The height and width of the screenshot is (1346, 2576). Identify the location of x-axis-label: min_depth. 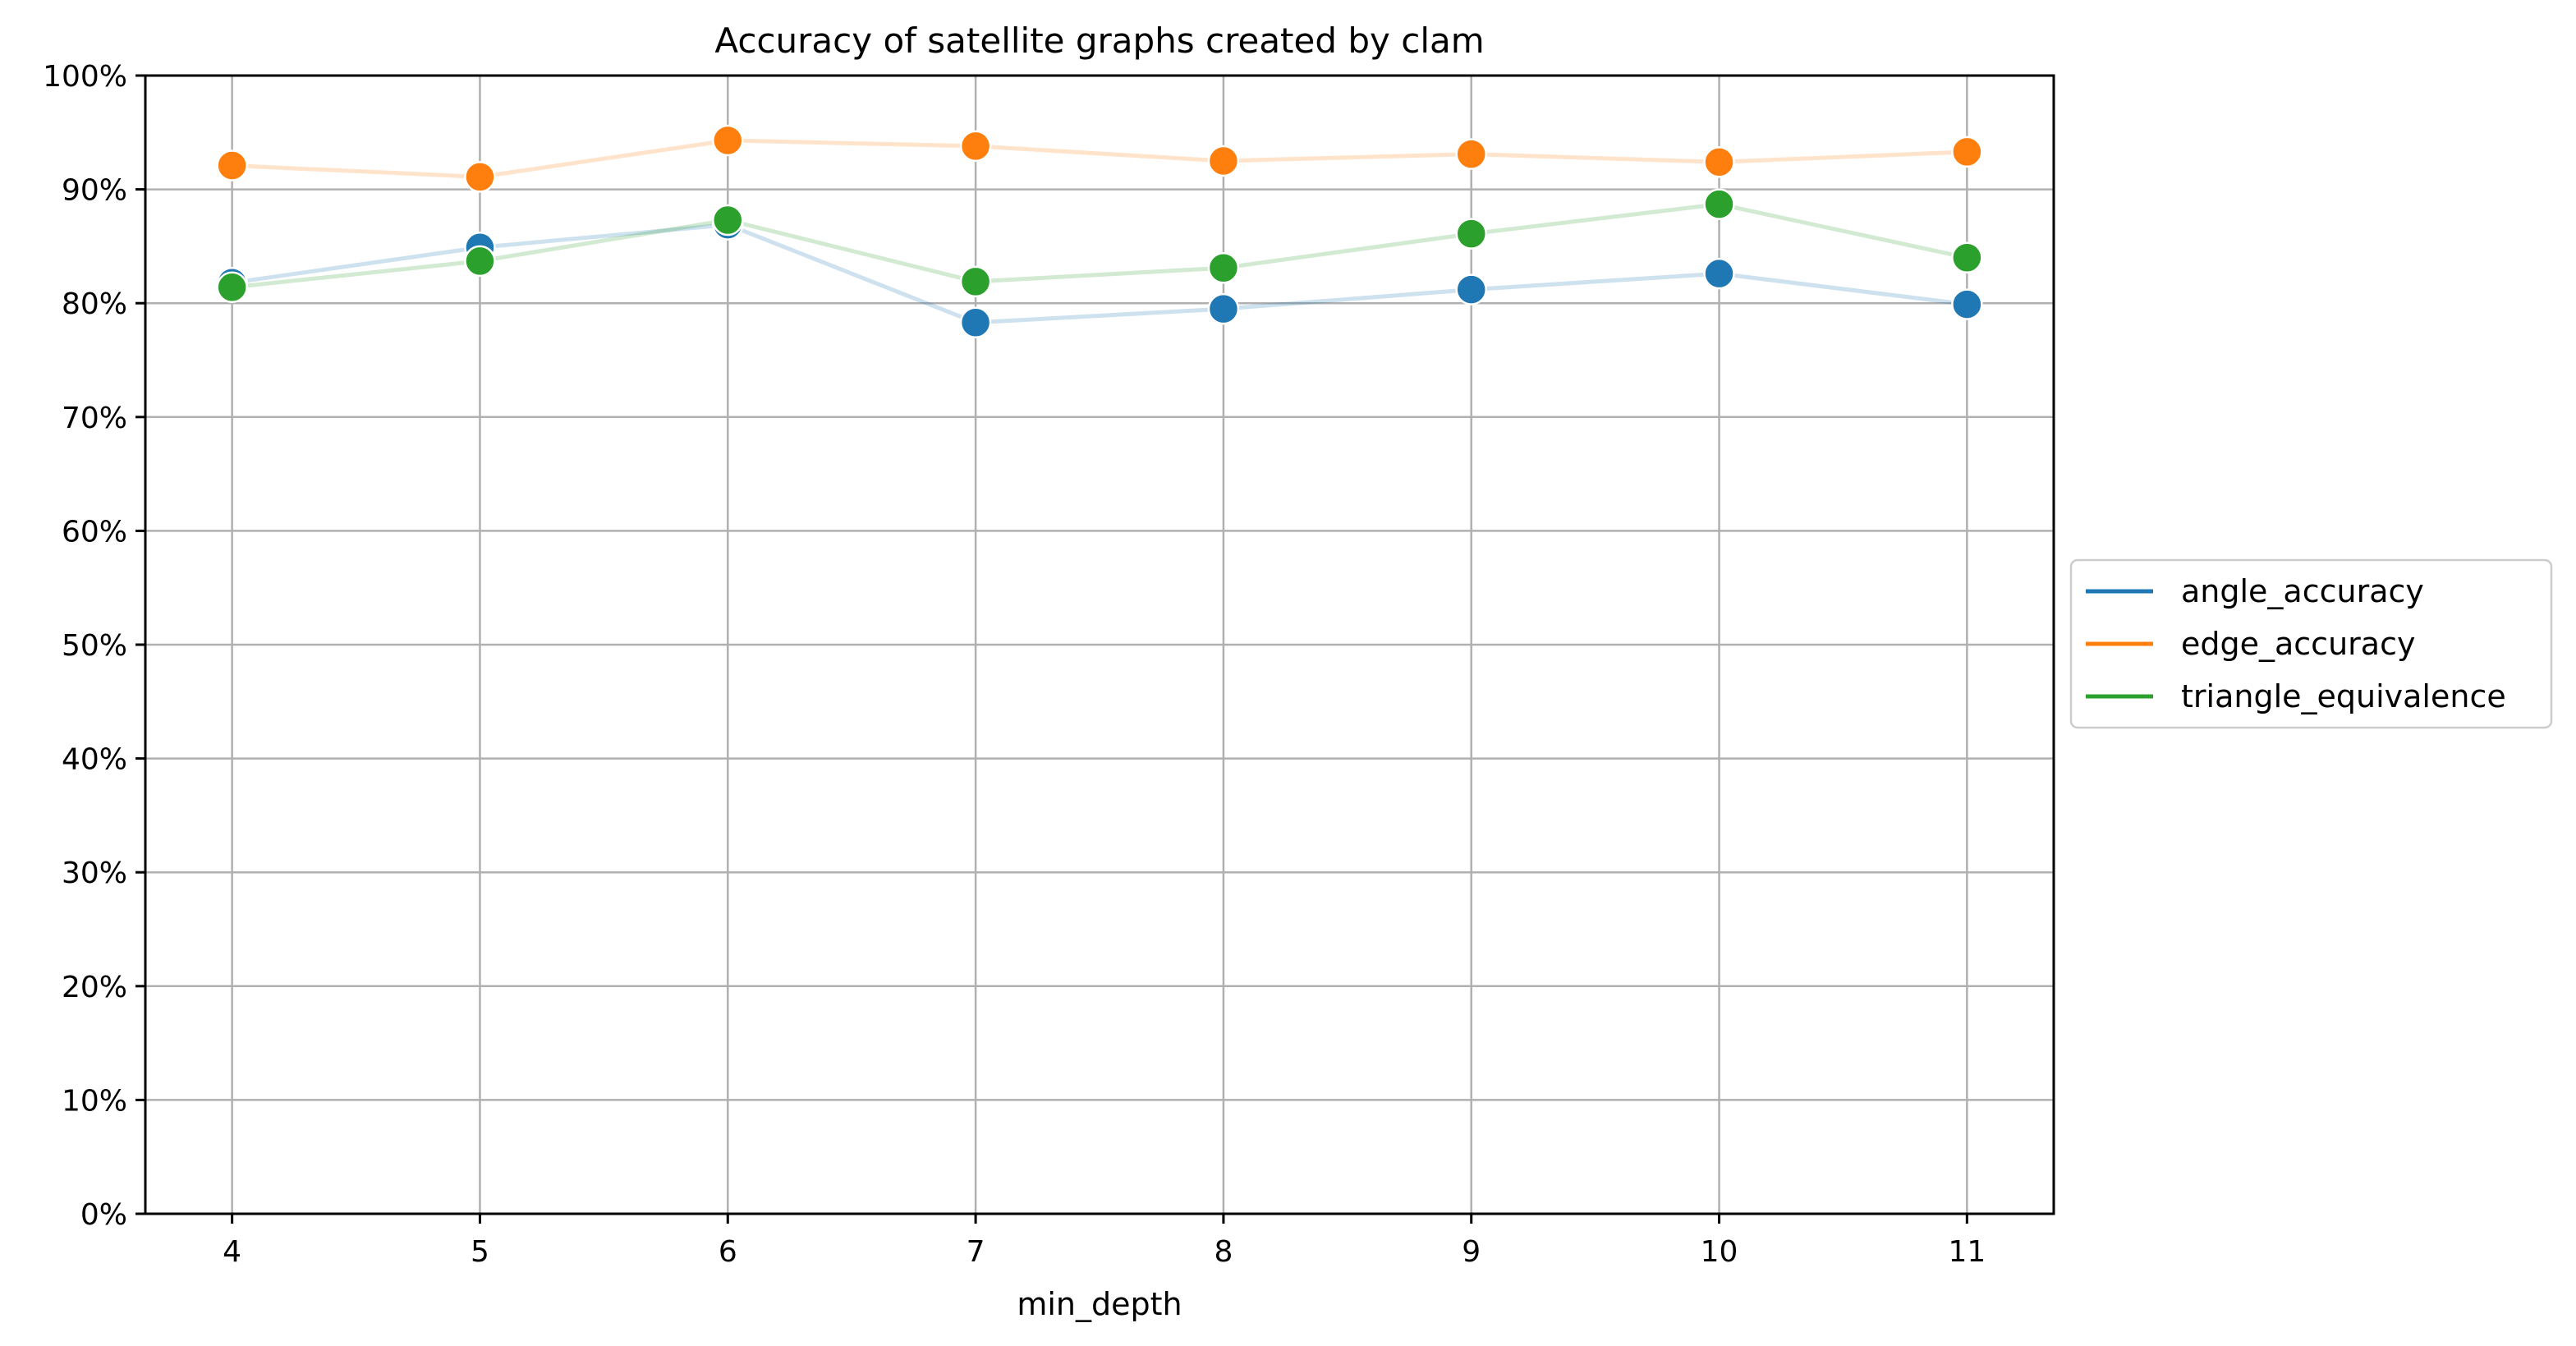
(1099, 1304).